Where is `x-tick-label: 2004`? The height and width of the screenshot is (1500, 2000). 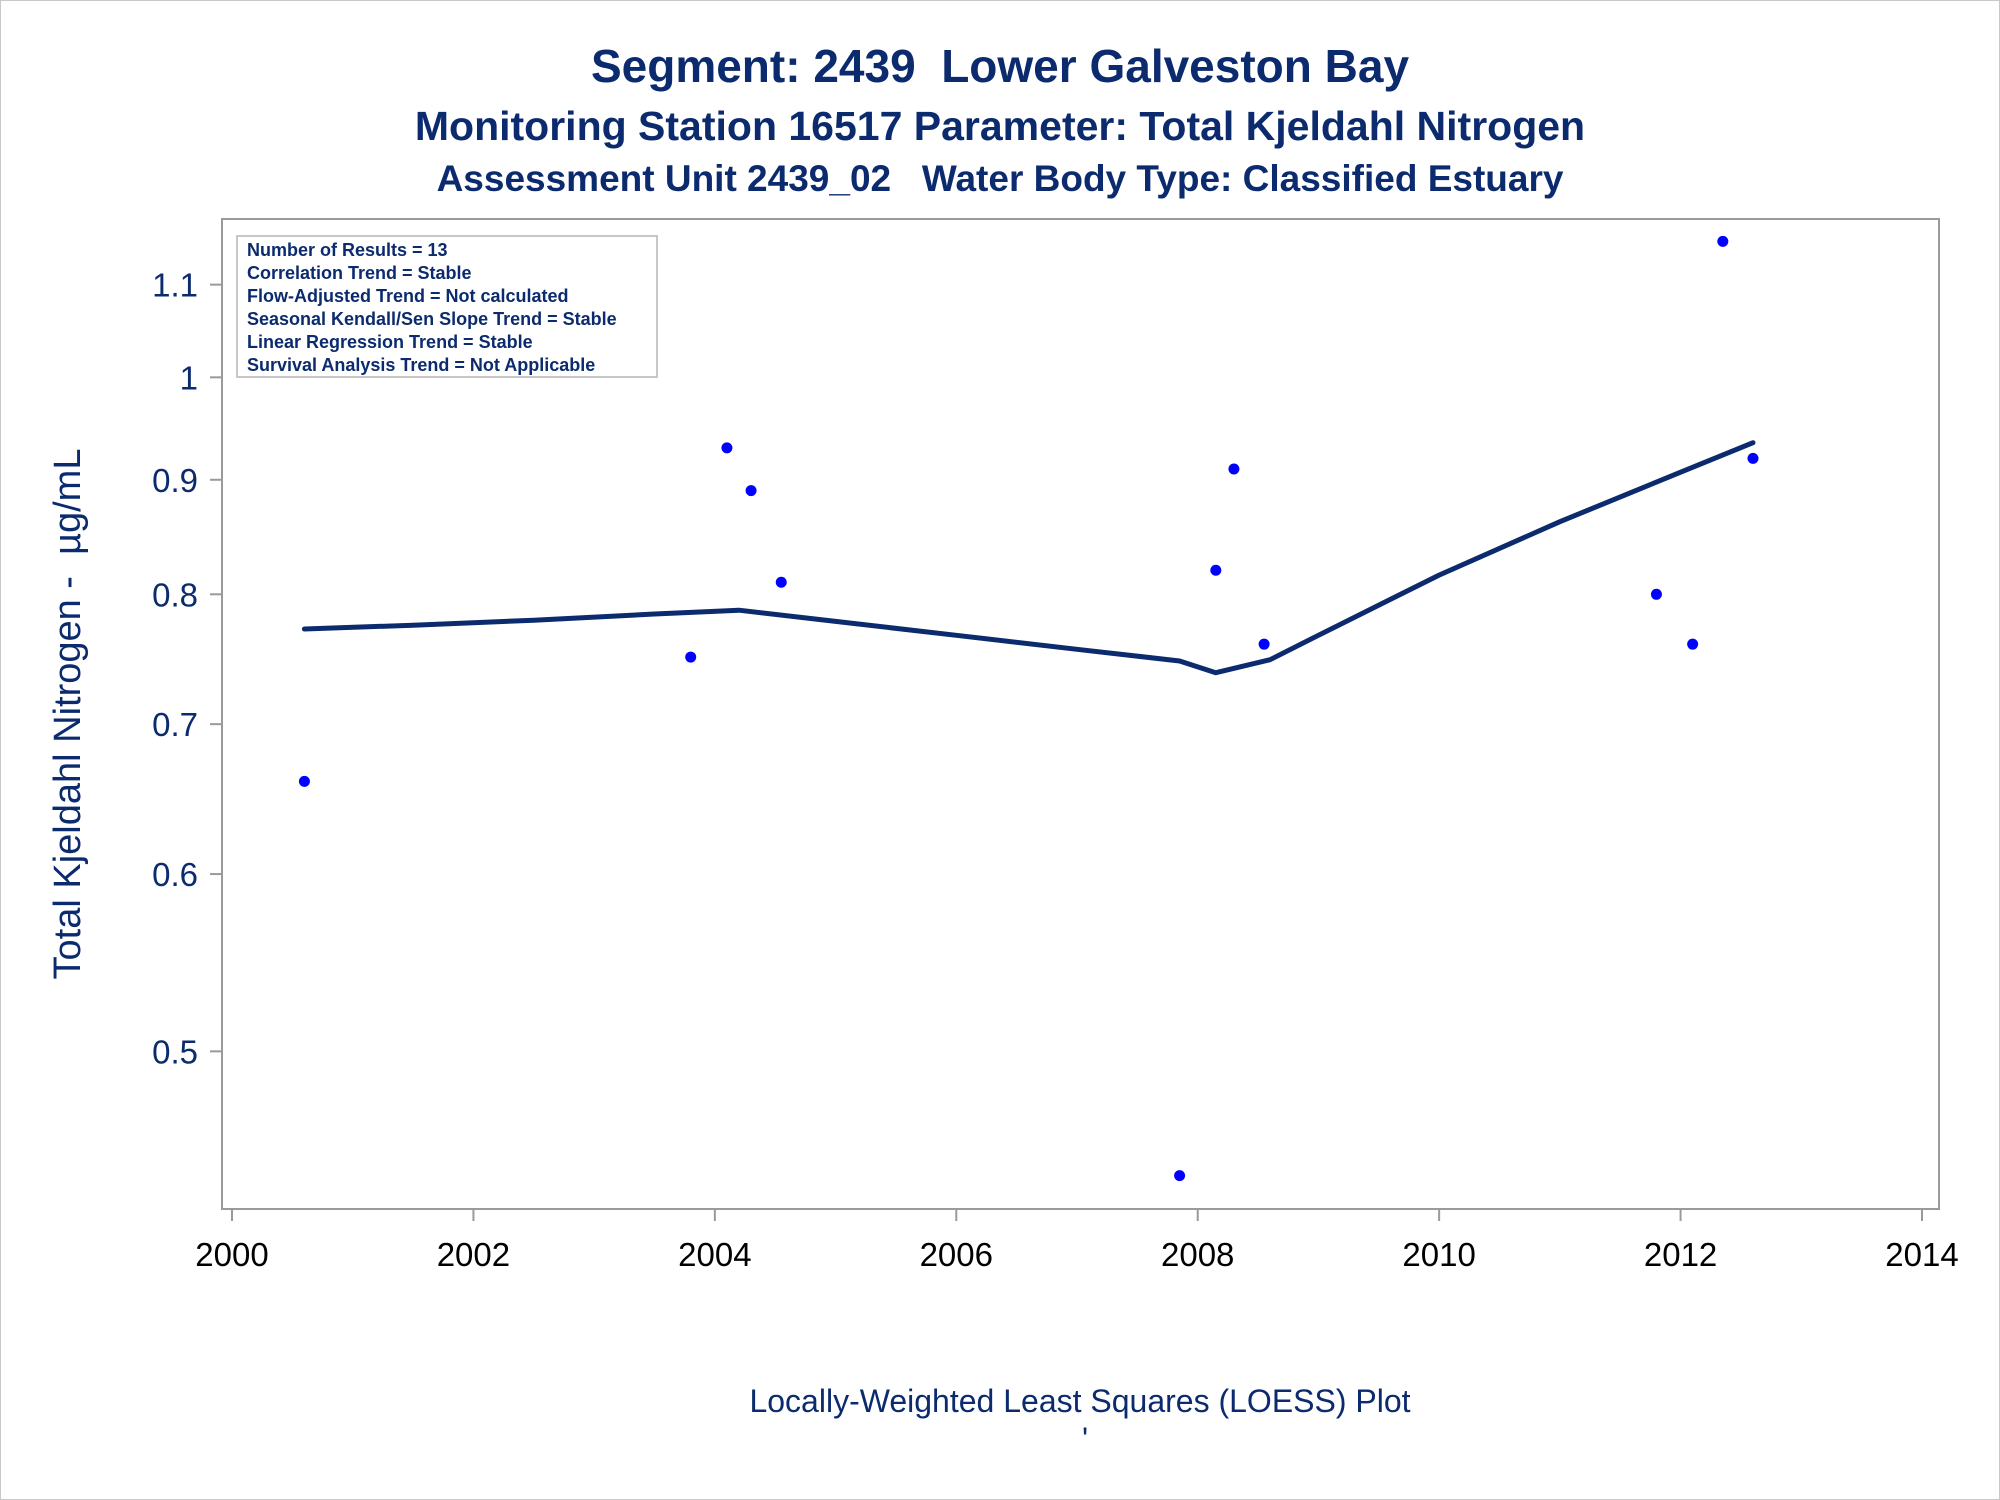
x-tick-label: 2004 is located at coordinates (714, 1254).